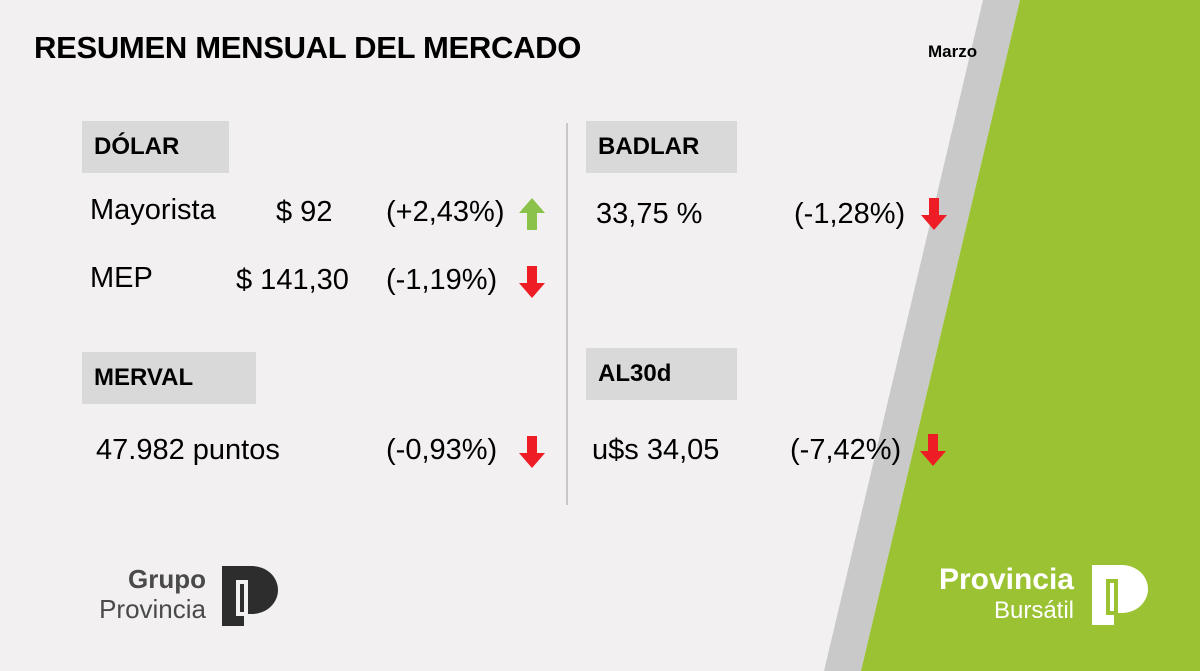  I want to click on dolar-label: DÓLAR, so click(155, 147).